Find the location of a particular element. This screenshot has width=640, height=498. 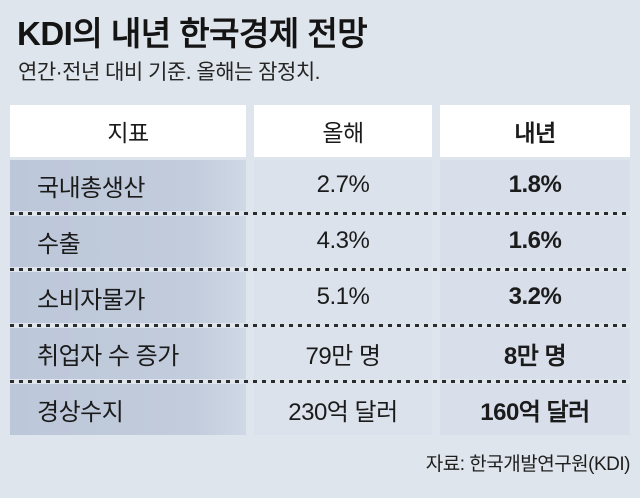

row-current-account-next-year: 160억 달러 is located at coordinates (535, 409).